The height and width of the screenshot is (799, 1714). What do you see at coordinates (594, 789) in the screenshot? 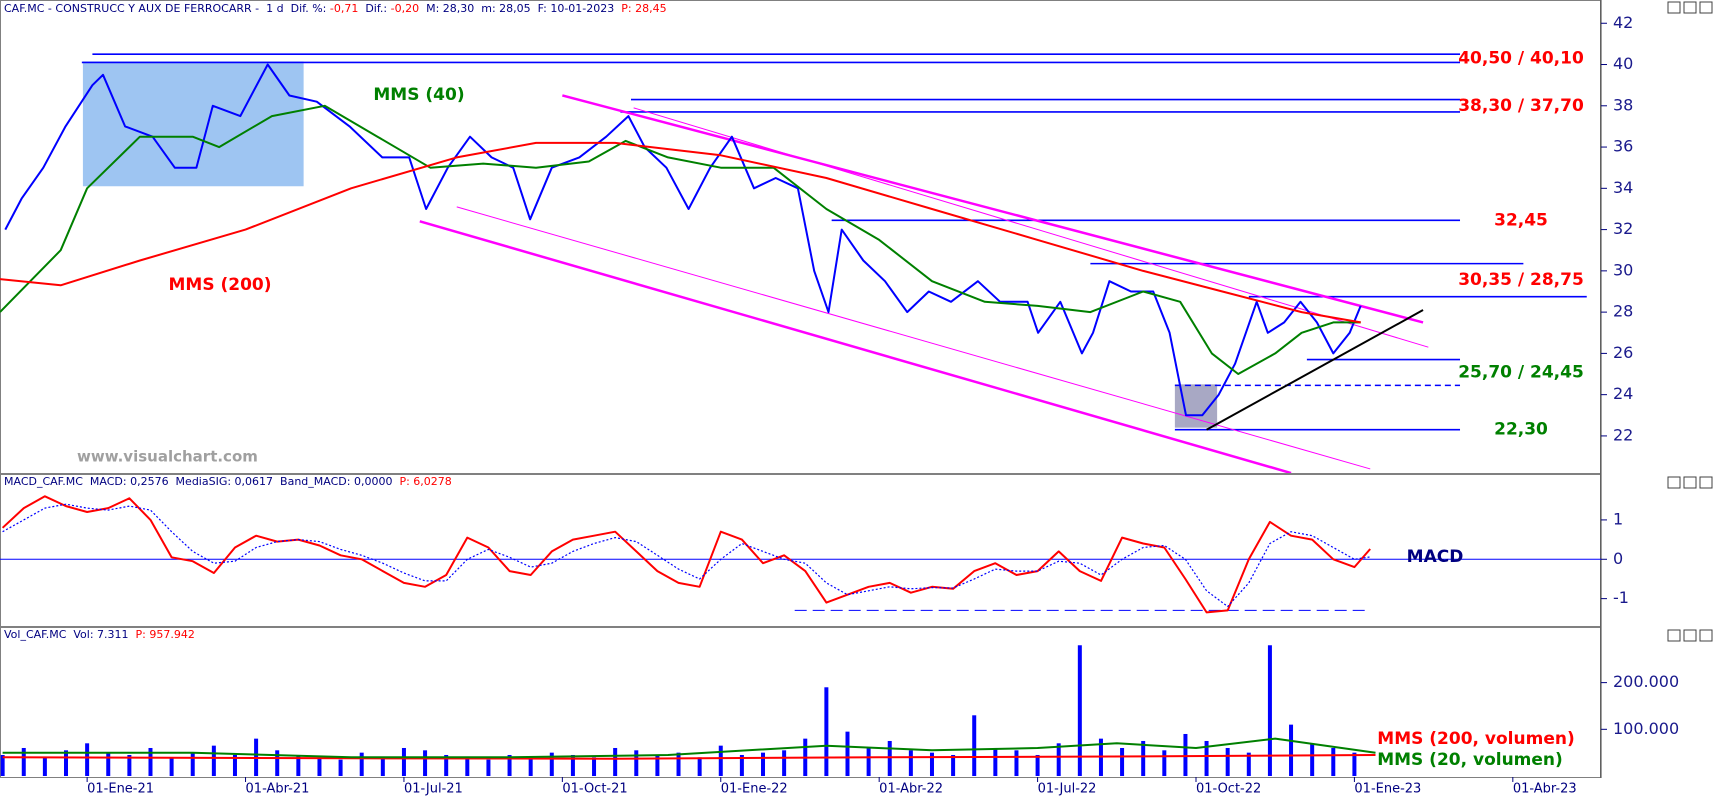
I see `x-tick-label: 01-Oct-21` at bounding box center [594, 789].